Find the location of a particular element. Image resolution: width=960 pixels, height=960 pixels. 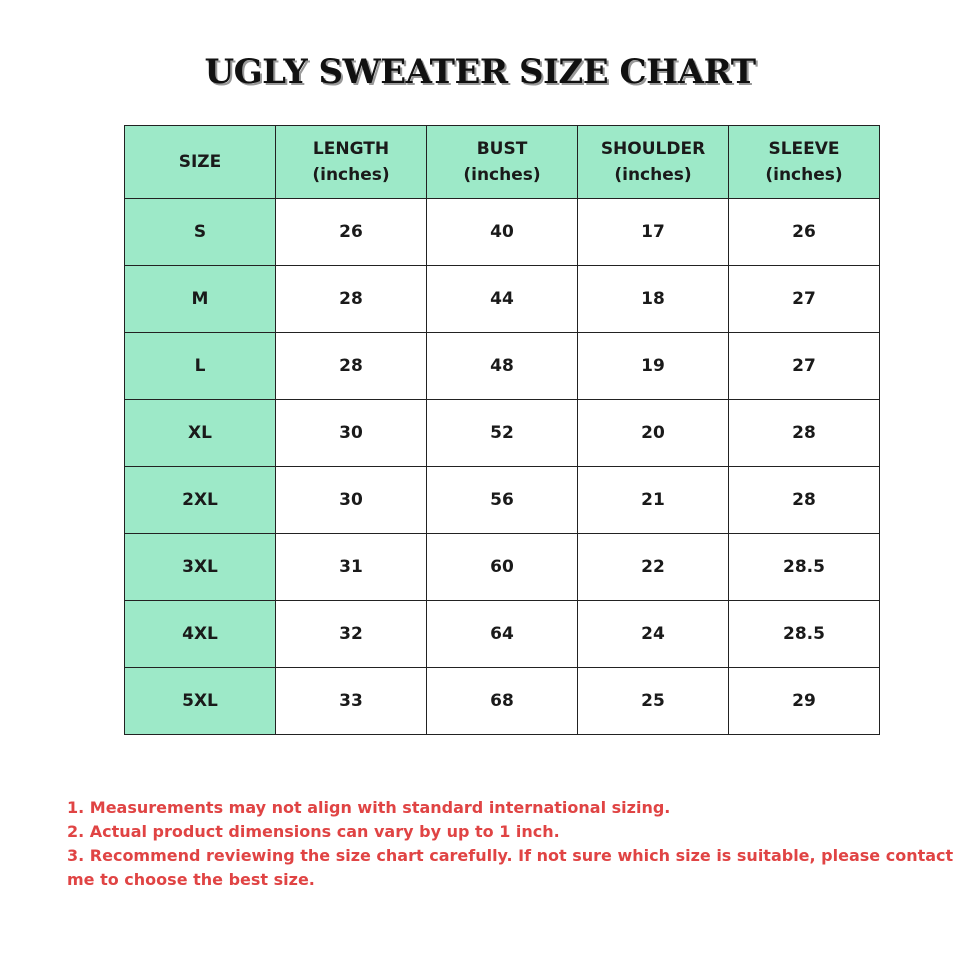

table-row: XL 30 52 20 28 is located at coordinates (502, 433).